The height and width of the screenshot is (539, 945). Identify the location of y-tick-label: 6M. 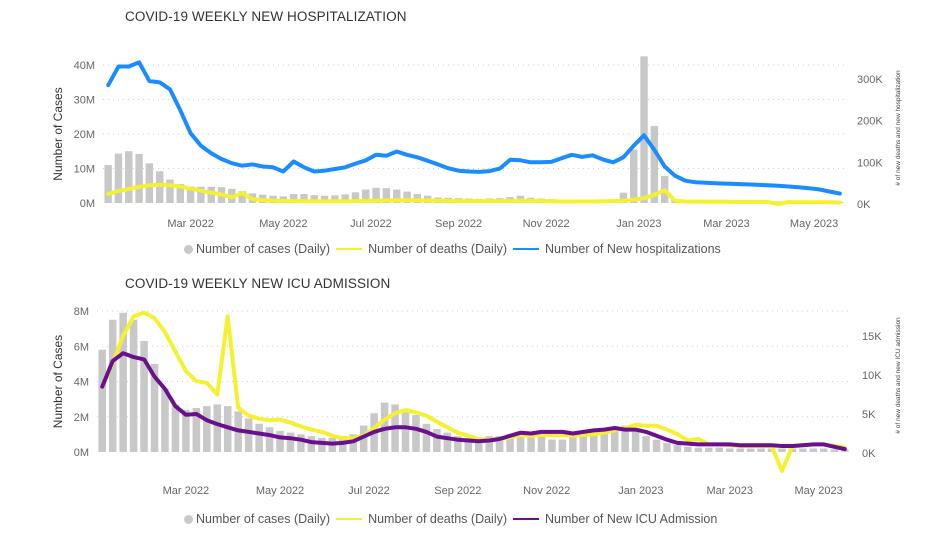
(81, 347).